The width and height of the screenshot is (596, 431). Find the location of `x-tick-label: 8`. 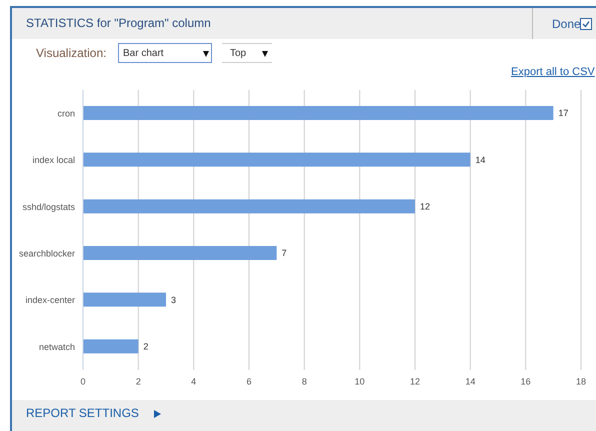

x-tick-label: 8 is located at coordinates (304, 381).